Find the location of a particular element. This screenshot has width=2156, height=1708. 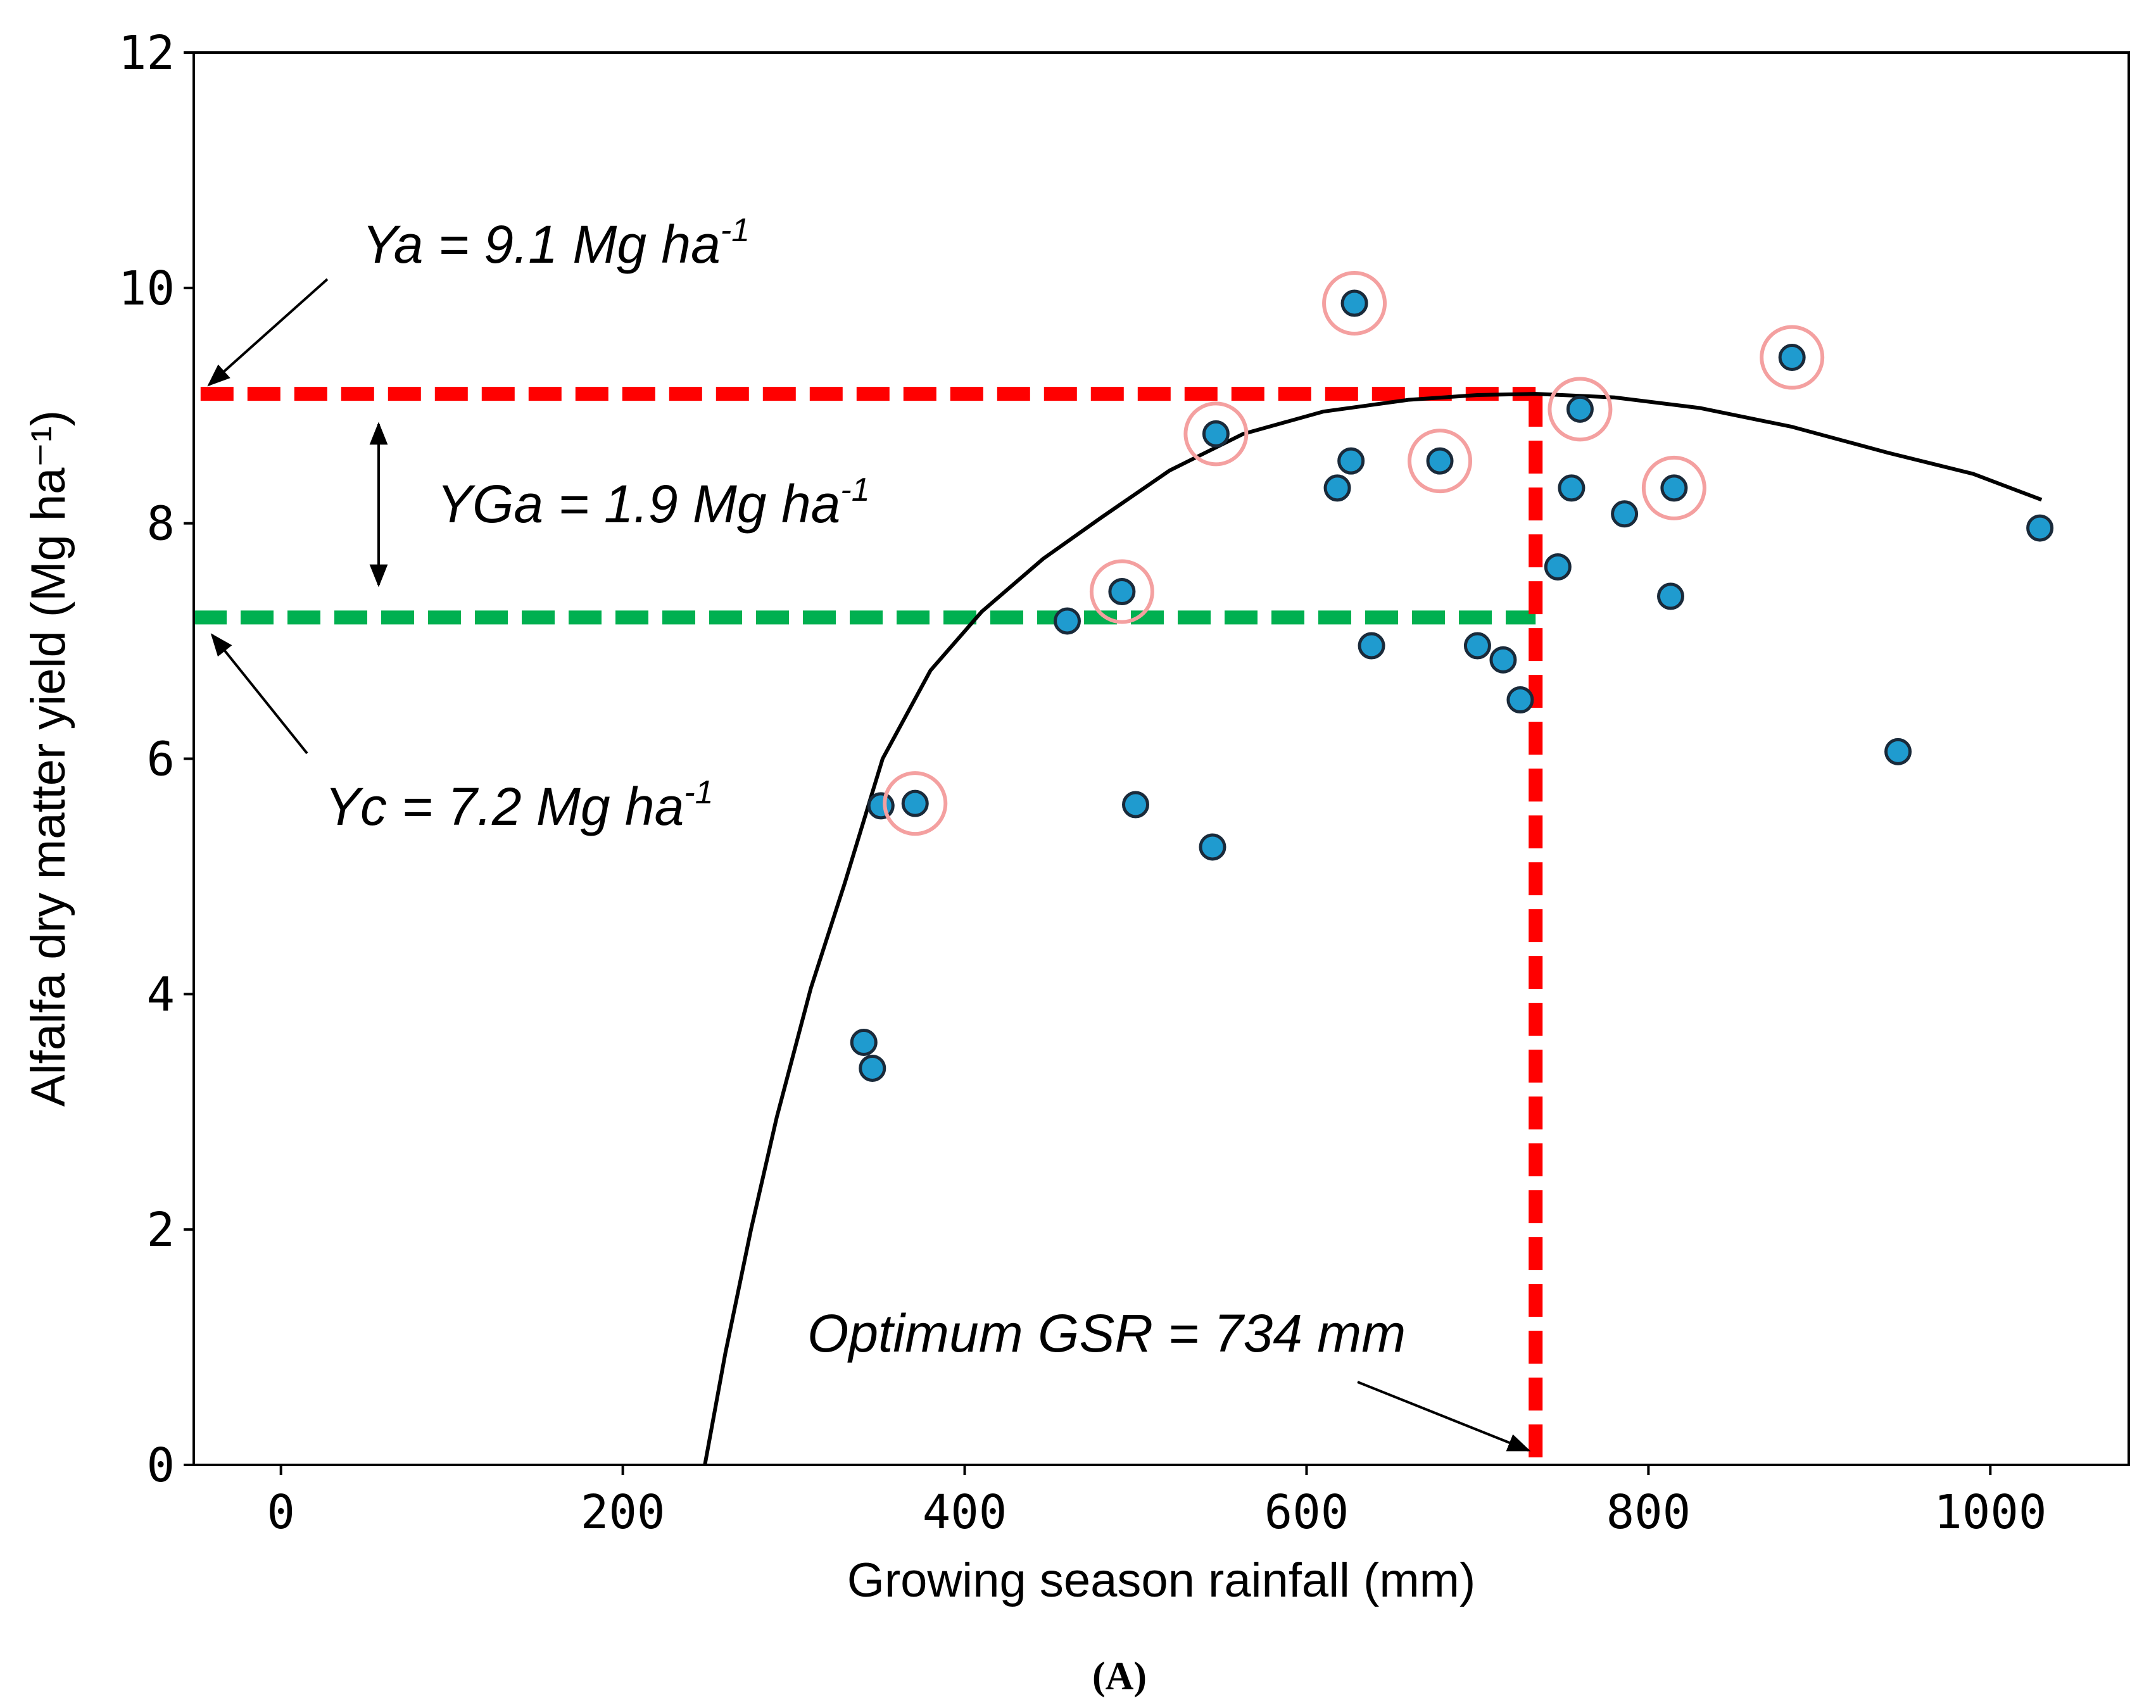

yc-arrow is located at coordinates (259, 694).